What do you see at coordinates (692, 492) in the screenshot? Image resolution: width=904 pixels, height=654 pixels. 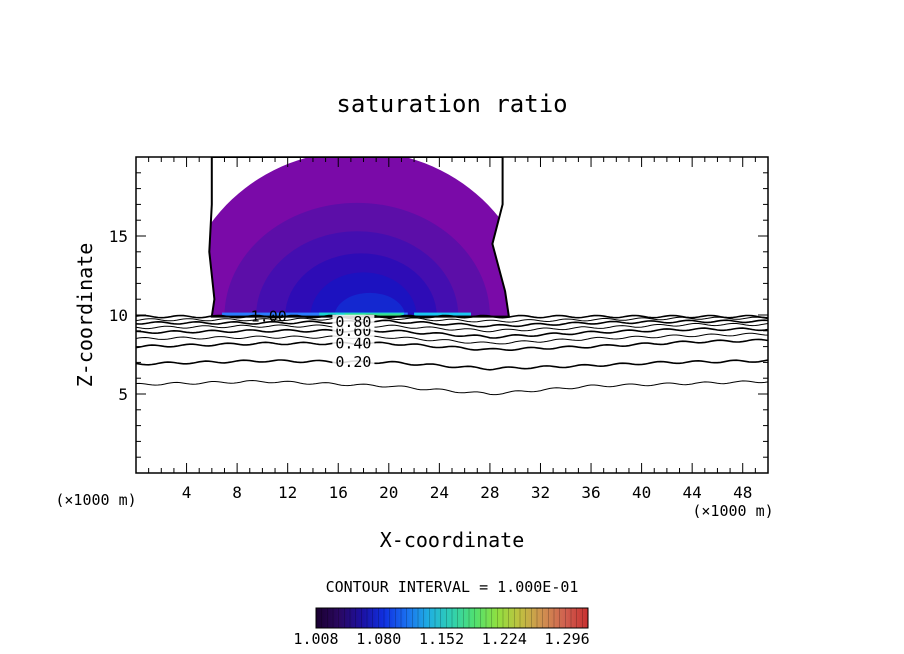 I see `x-tick-label: 44` at bounding box center [692, 492].